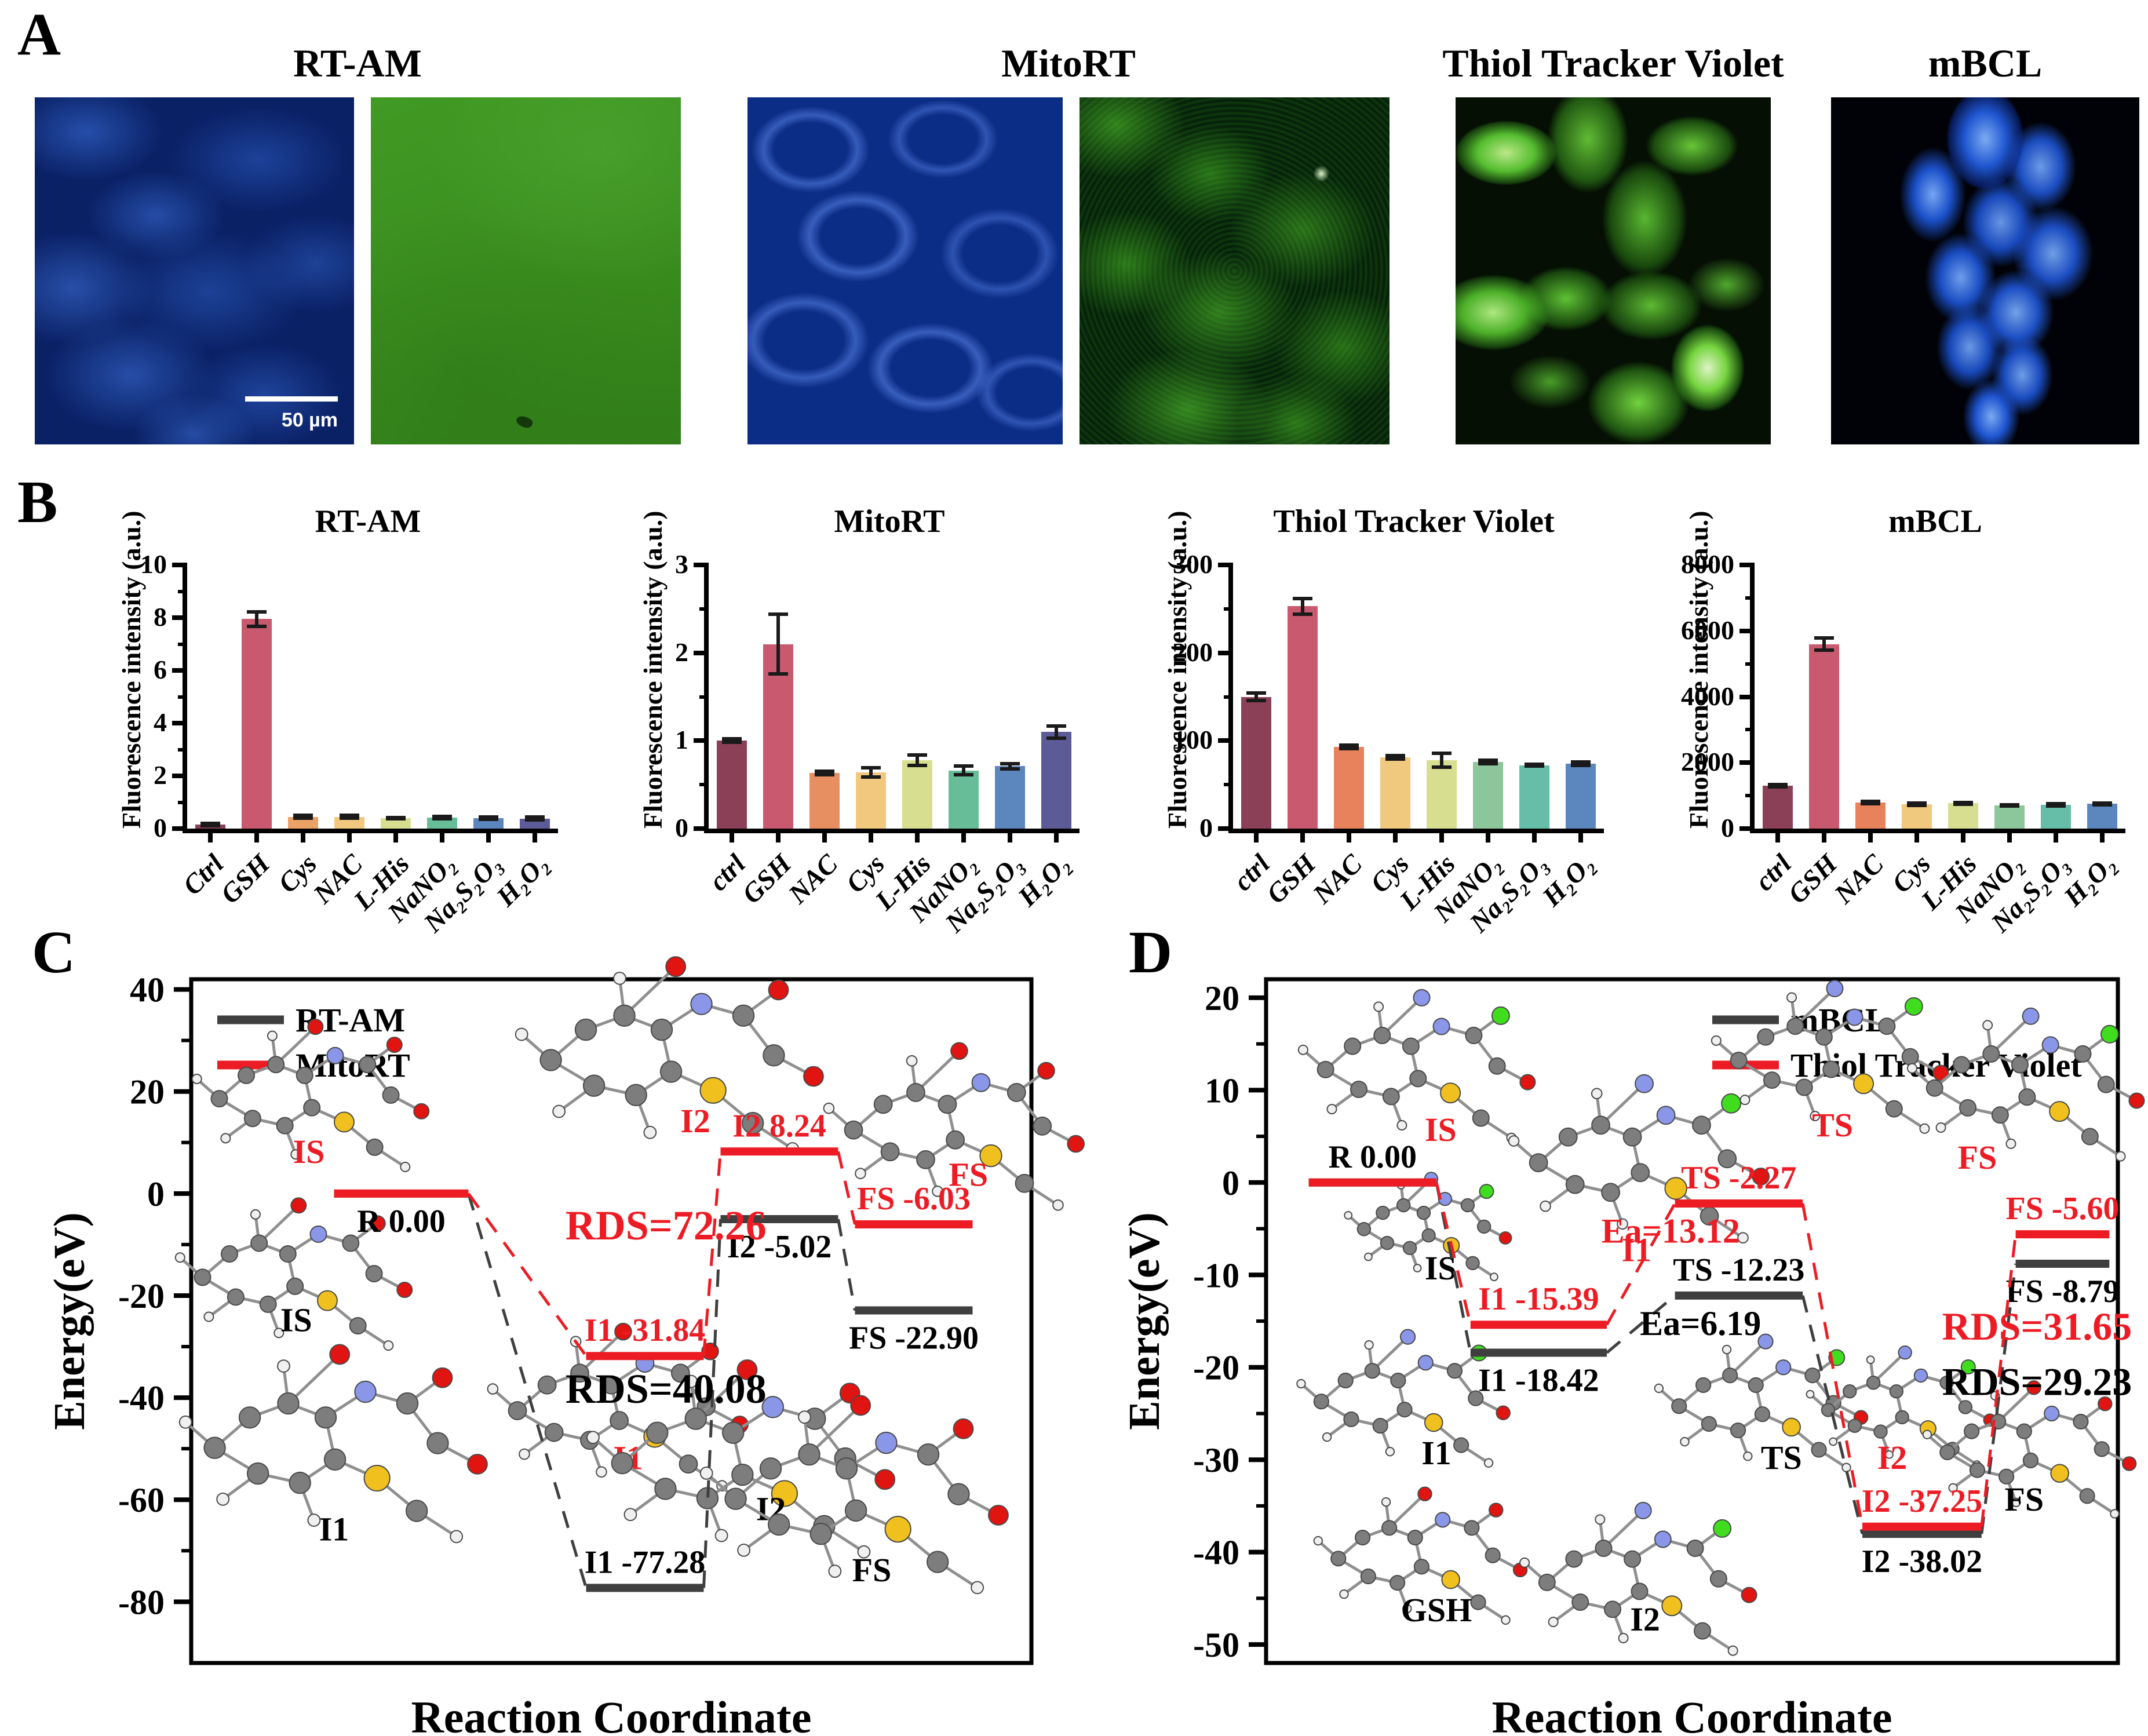 The width and height of the screenshot is (2148, 1736). Describe the element at coordinates (1638, 1578) in the screenshot. I see `molecule-I2` at that location.